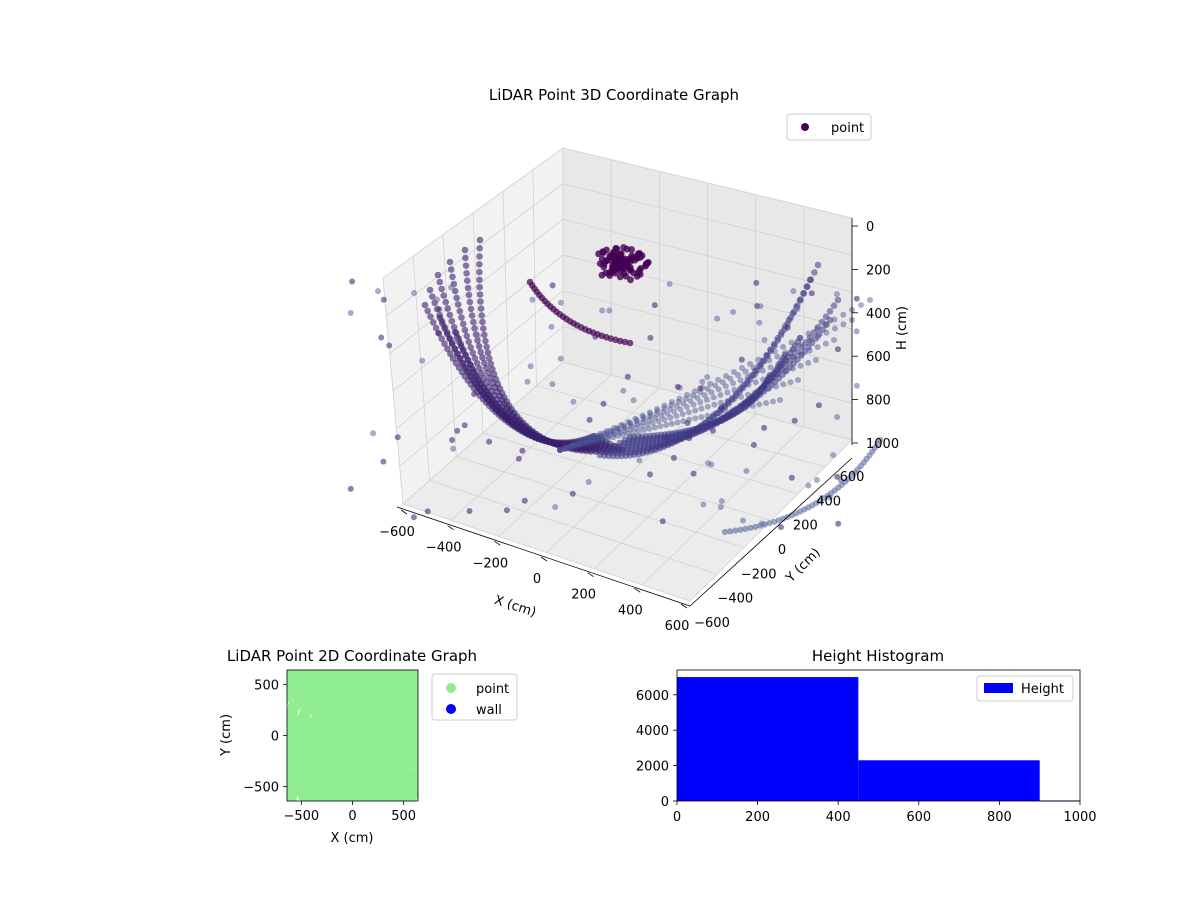 This screenshot has height=900, width=1200. I want to click on legend-label-height: Height, so click(1042, 689).